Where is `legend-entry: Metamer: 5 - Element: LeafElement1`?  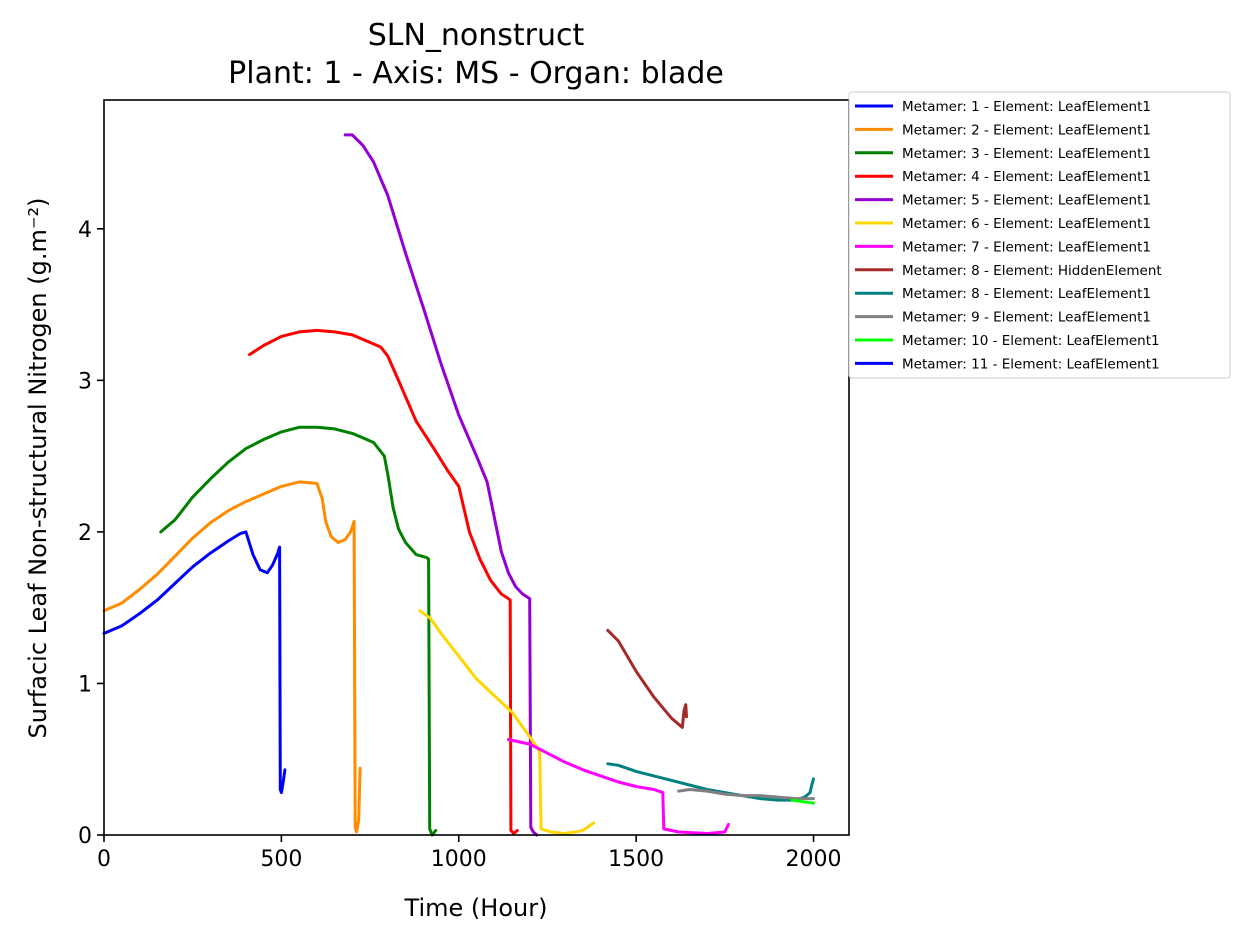 legend-entry: Metamer: 5 - Element: LeafElement1 is located at coordinates (1026, 201).